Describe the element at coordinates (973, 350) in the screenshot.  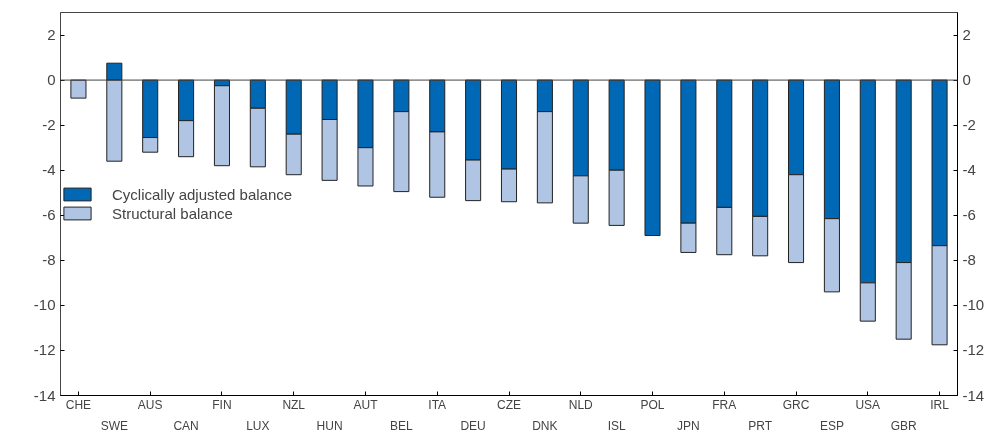
I see `y2-tick-label: -12` at that location.